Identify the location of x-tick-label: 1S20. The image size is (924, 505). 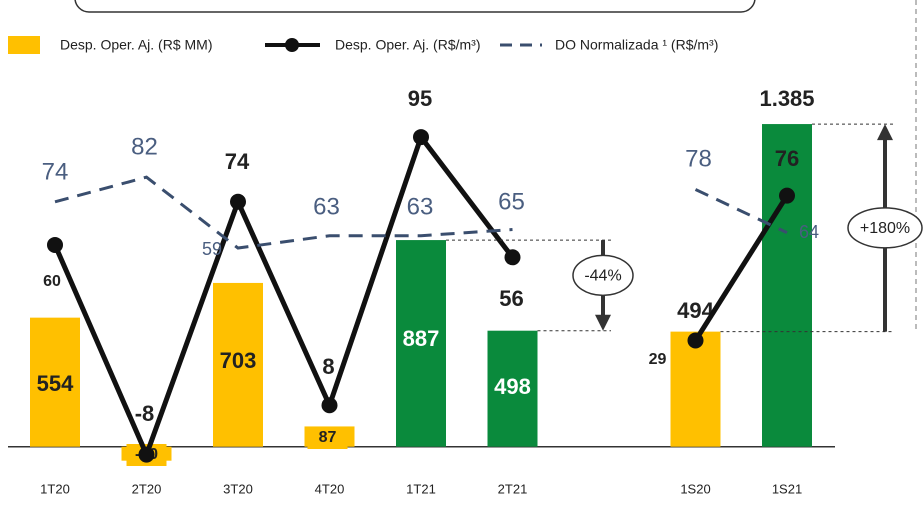
(695, 488).